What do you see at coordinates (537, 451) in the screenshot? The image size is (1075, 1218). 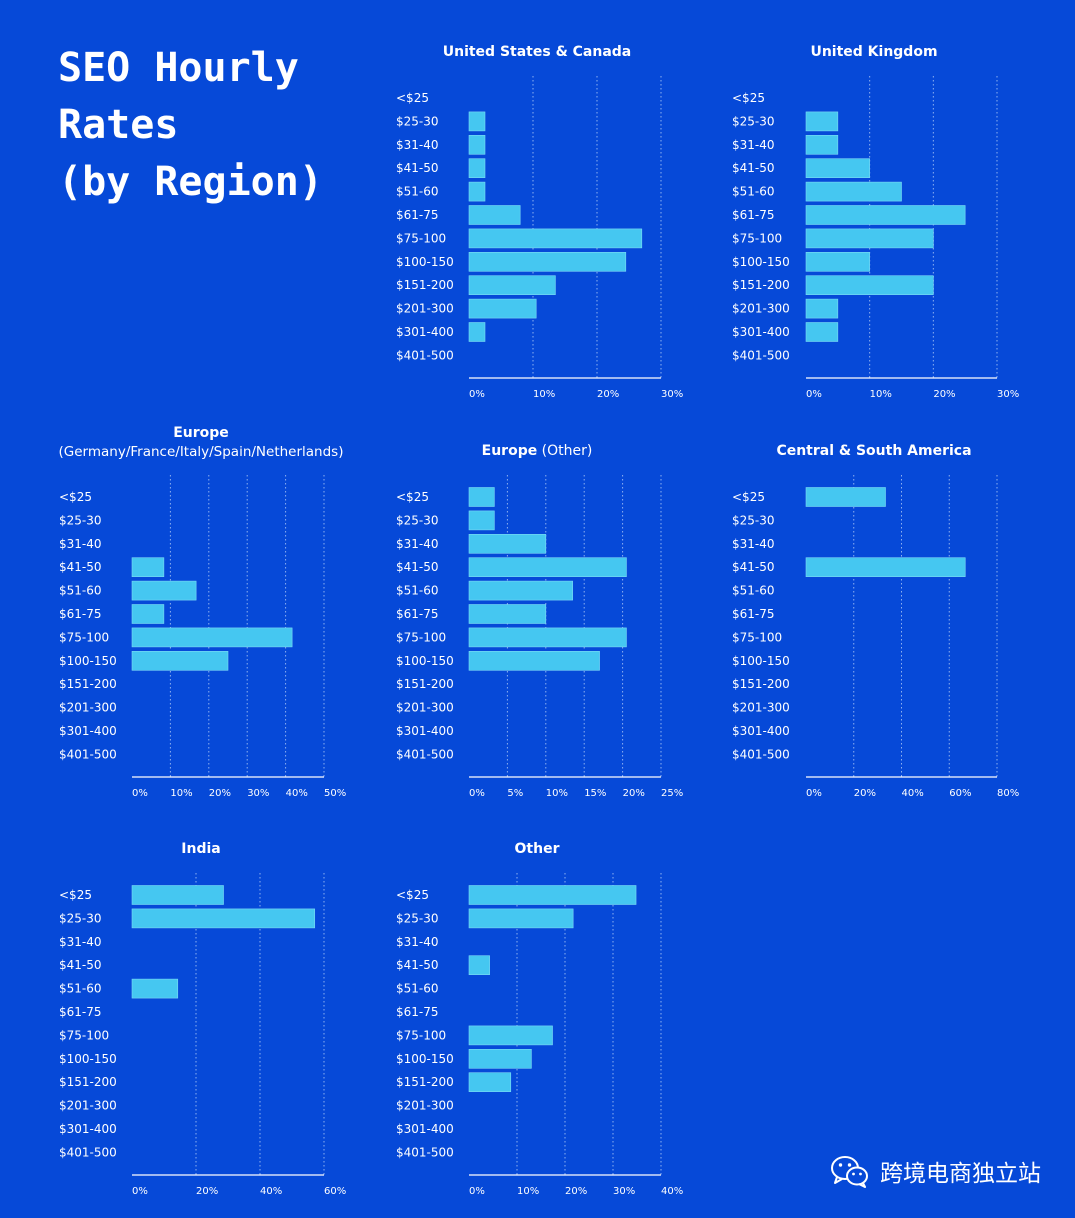 I see `chart-title: Europe (Other)` at bounding box center [537, 451].